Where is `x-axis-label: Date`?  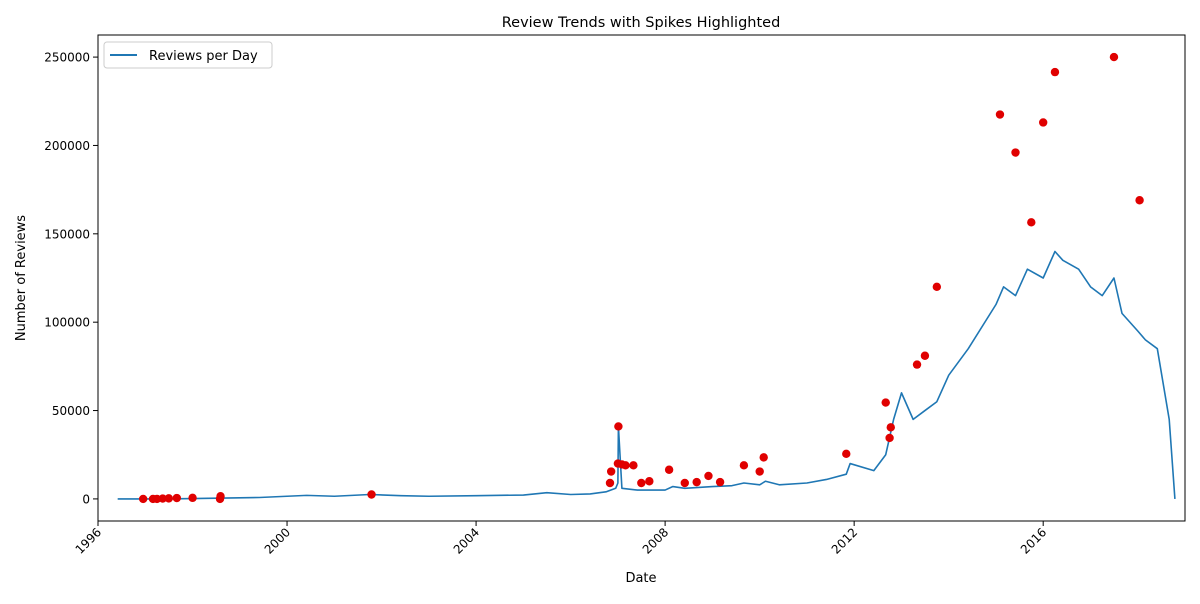 x-axis-label: Date is located at coordinates (640, 578).